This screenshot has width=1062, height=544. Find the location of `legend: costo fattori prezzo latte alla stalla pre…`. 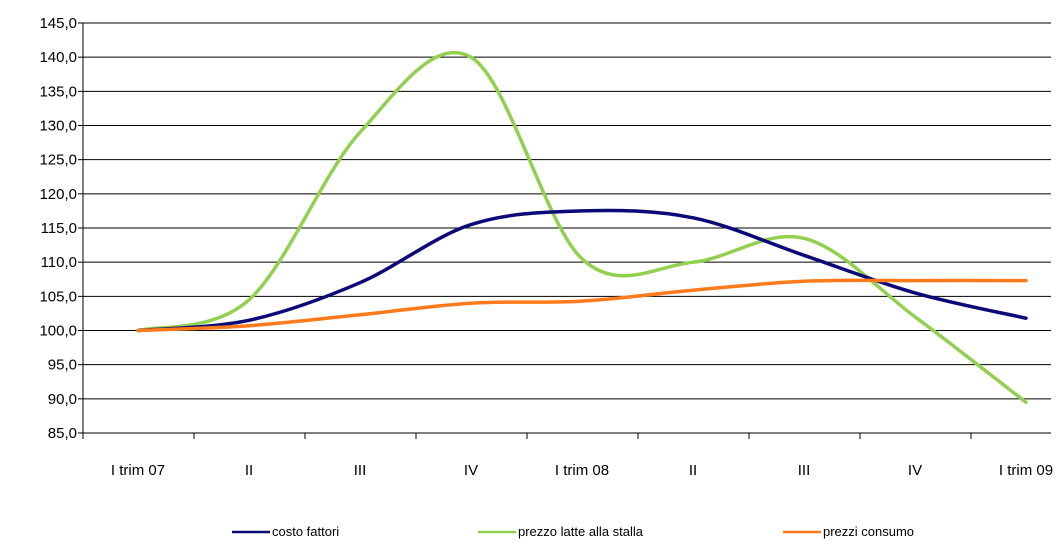

legend: costo fattori prezzo latte alla stalla pre… is located at coordinates (573, 531).